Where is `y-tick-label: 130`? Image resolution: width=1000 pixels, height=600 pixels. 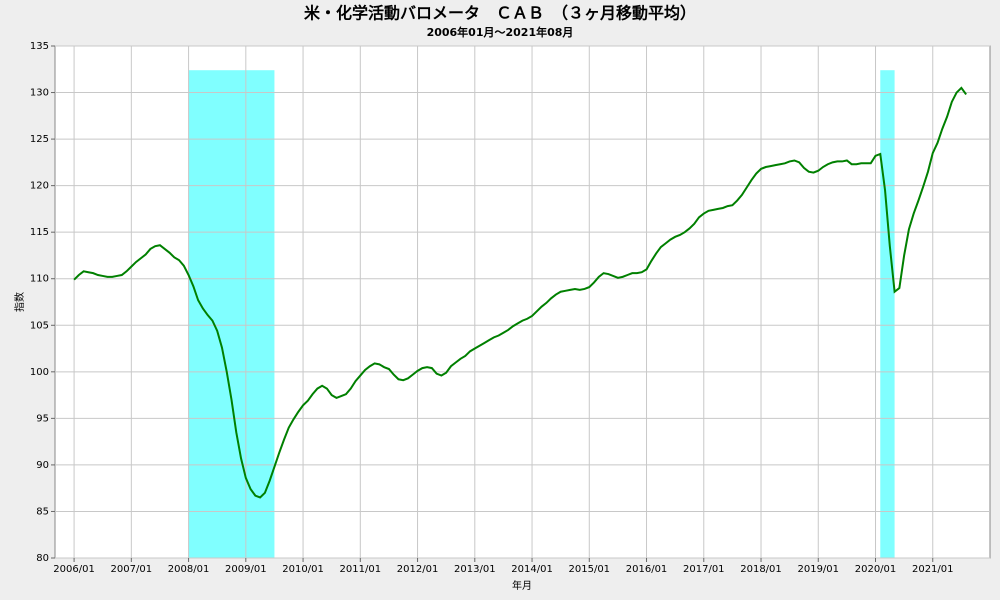
y-tick-label: 130 is located at coordinates (39, 93).